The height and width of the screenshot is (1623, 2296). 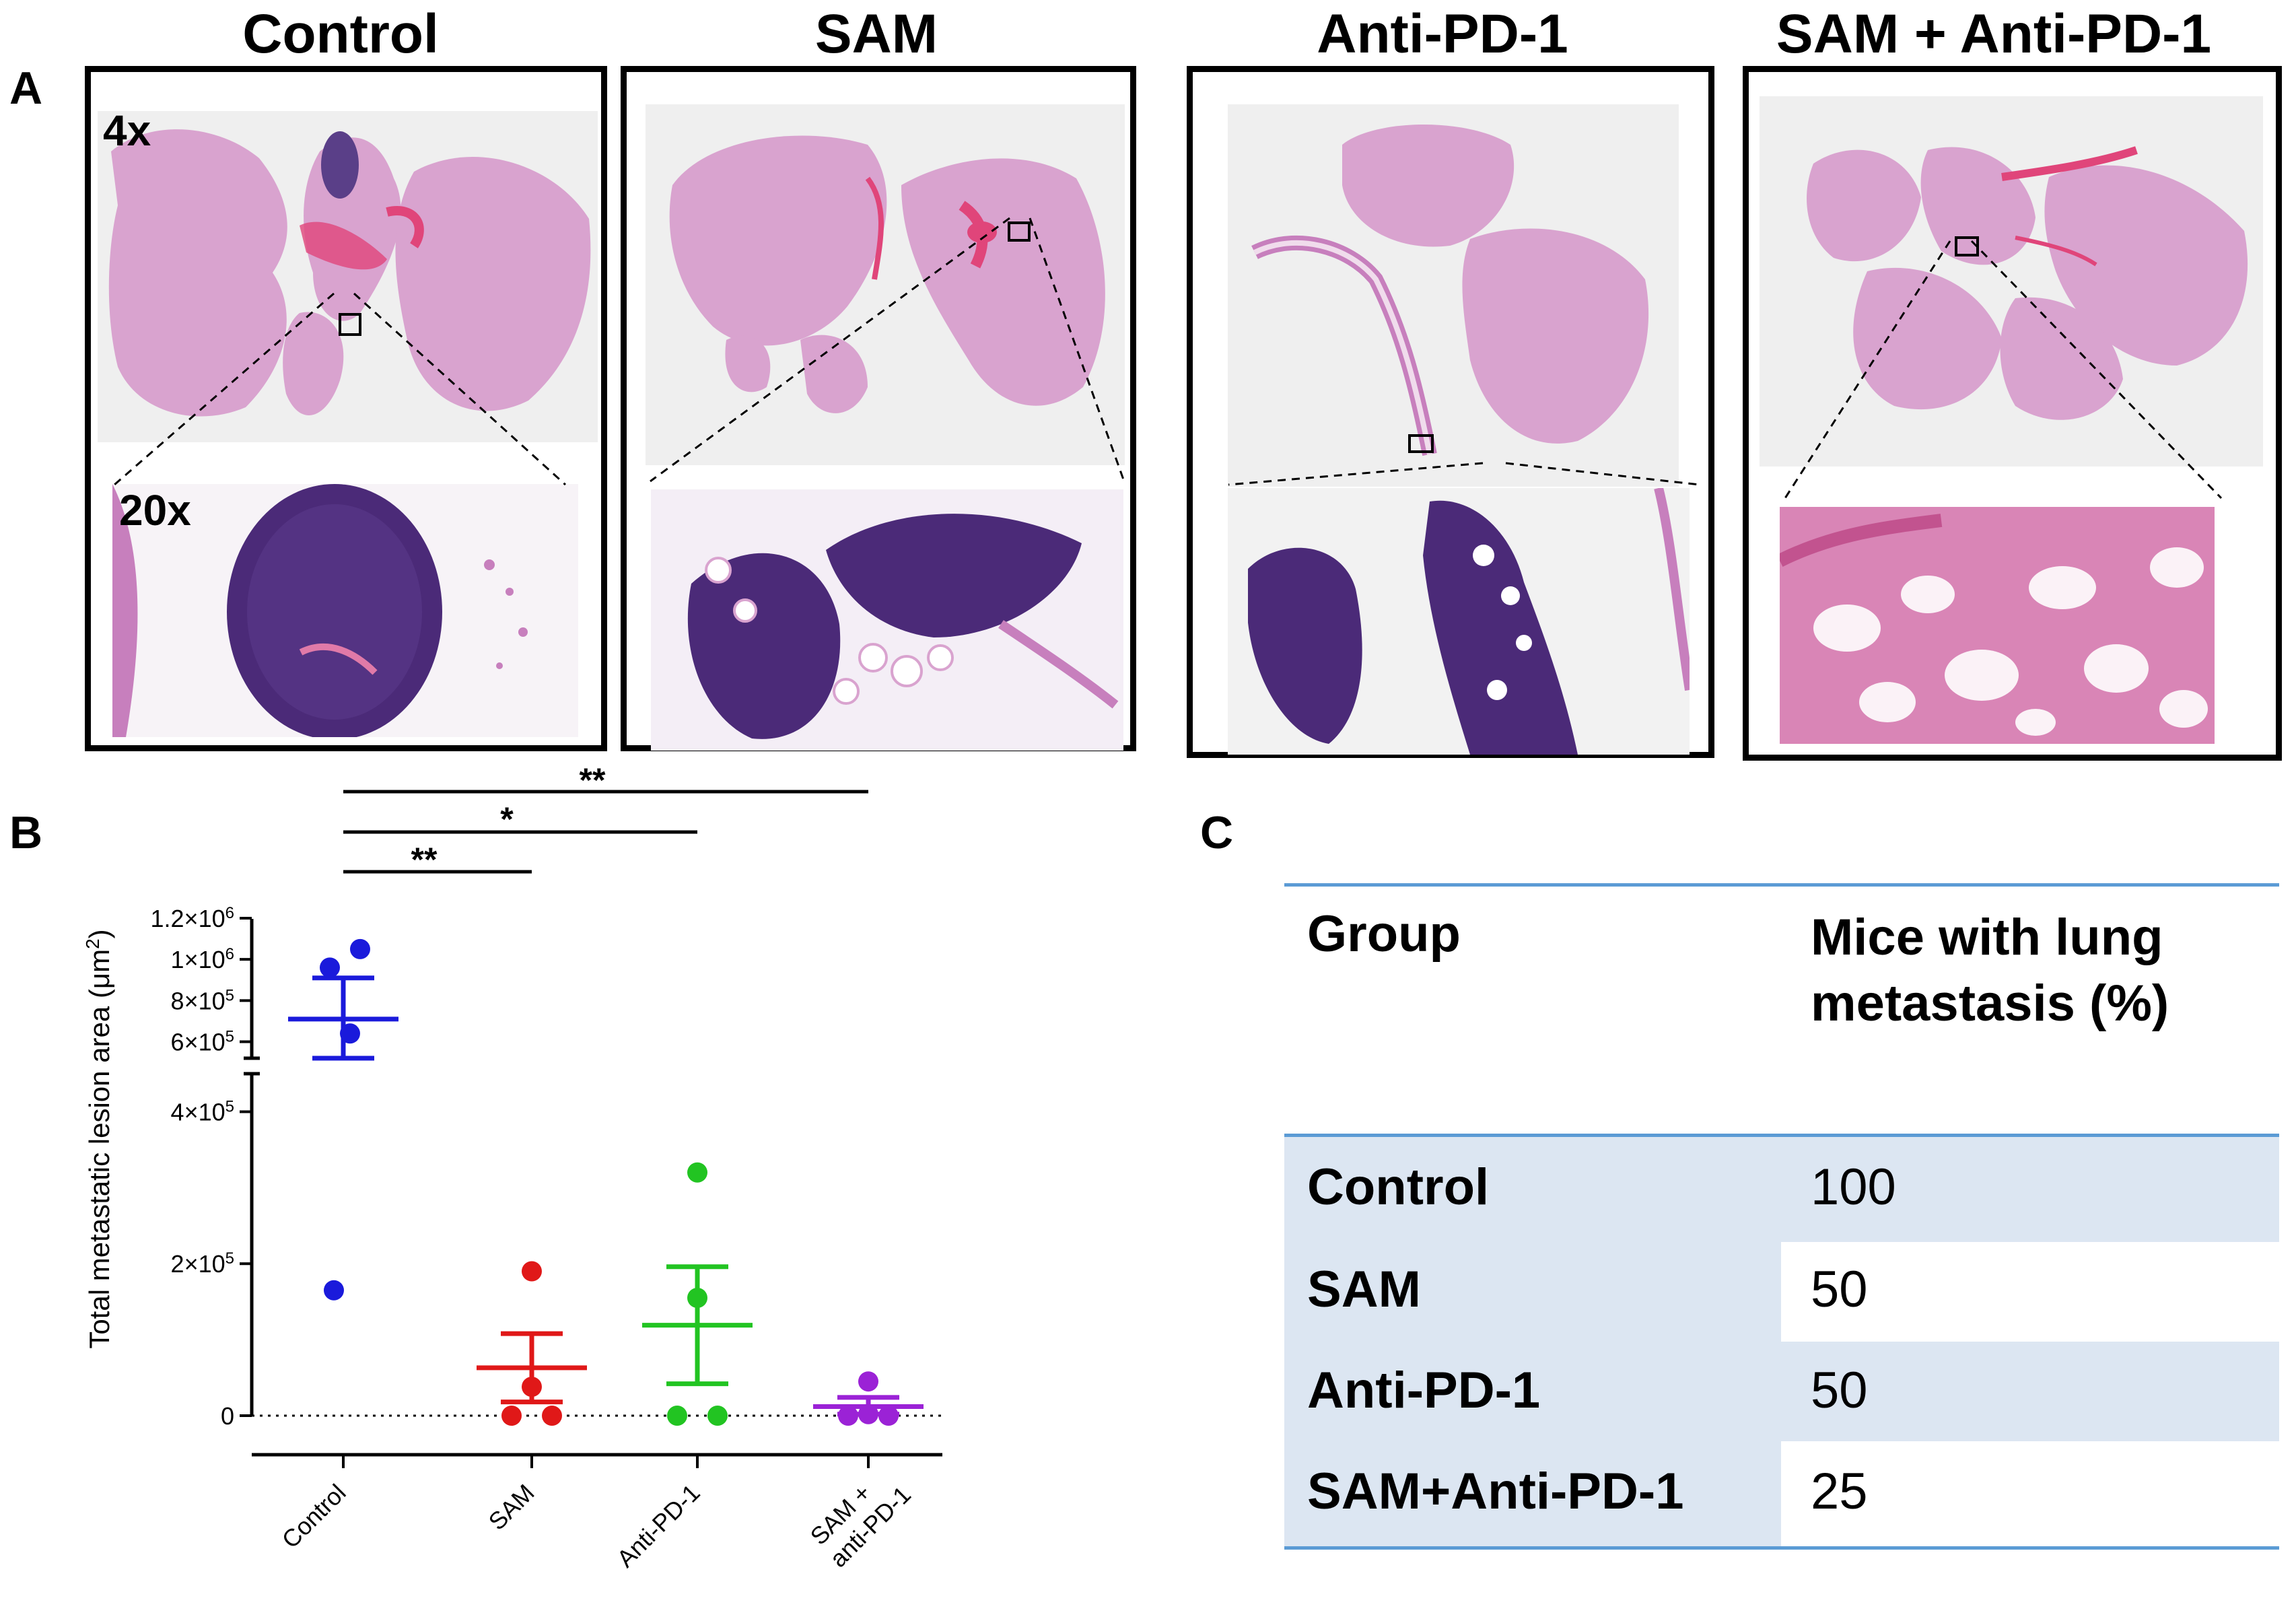 What do you see at coordinates (99, 1138) in the screenshot?
I see `y-axis-title: Total metastatic lesion area (μm2)` at bounding box center [99, 1138].